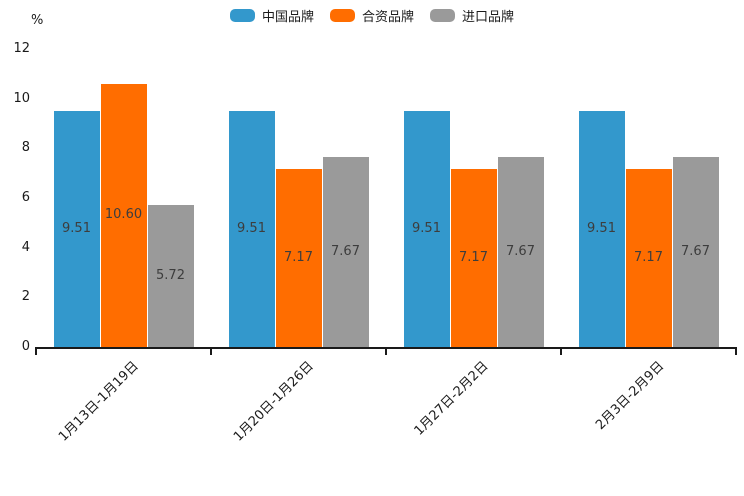  I want to click on legend-label: 进口品牌, so click(488, 17).